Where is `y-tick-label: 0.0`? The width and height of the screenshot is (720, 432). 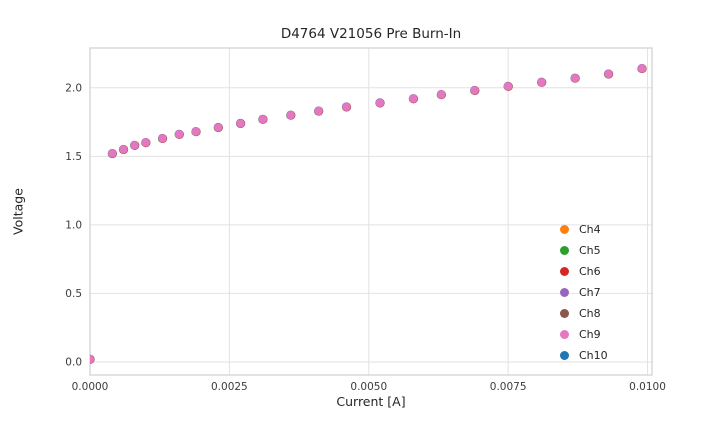 y-tick-label: 0.0 is located at coordinates (73, 362).